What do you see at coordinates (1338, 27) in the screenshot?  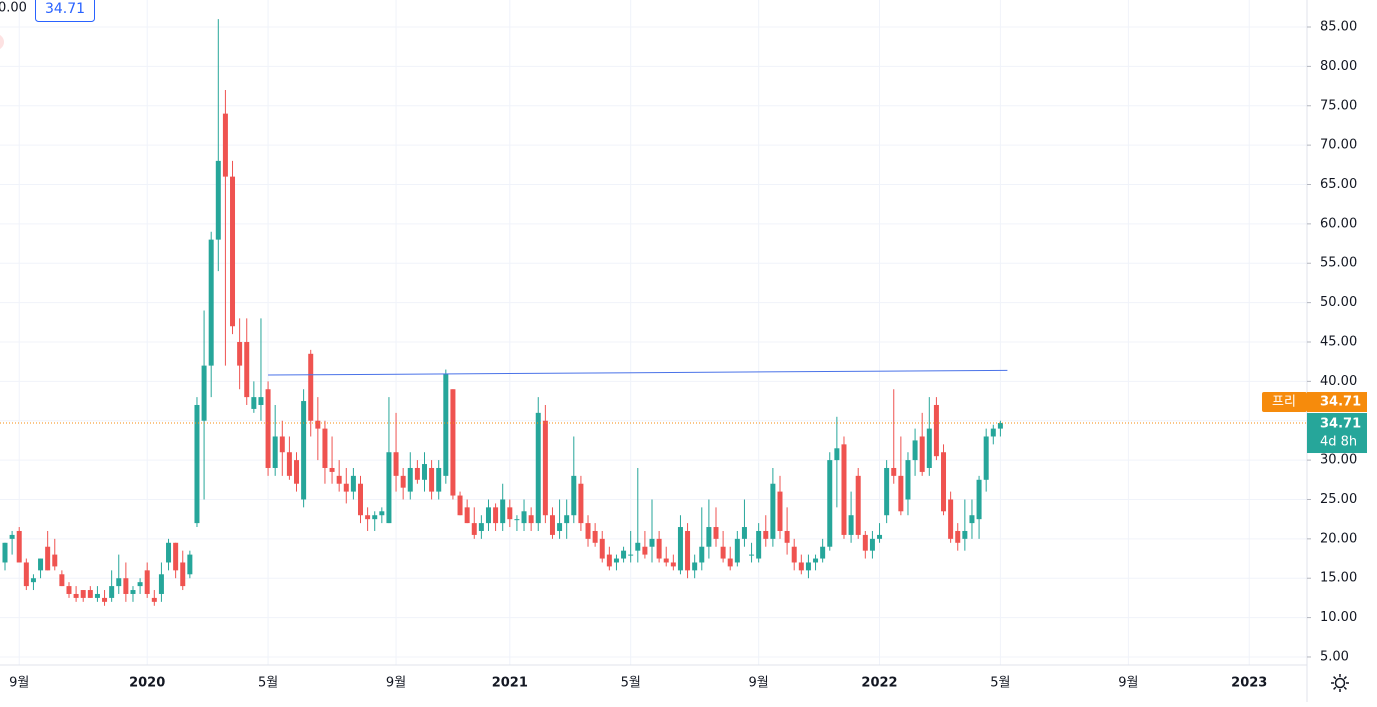 I see `y-tick-label: 85.00` at bounding box center [1338, 27].